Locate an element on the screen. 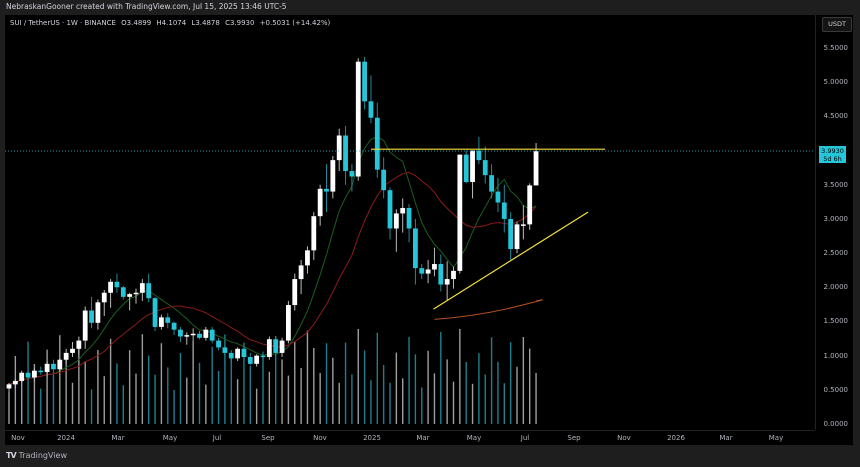  last-price-label: 3.9930 5d 6h is located at coordinates (832, 154).